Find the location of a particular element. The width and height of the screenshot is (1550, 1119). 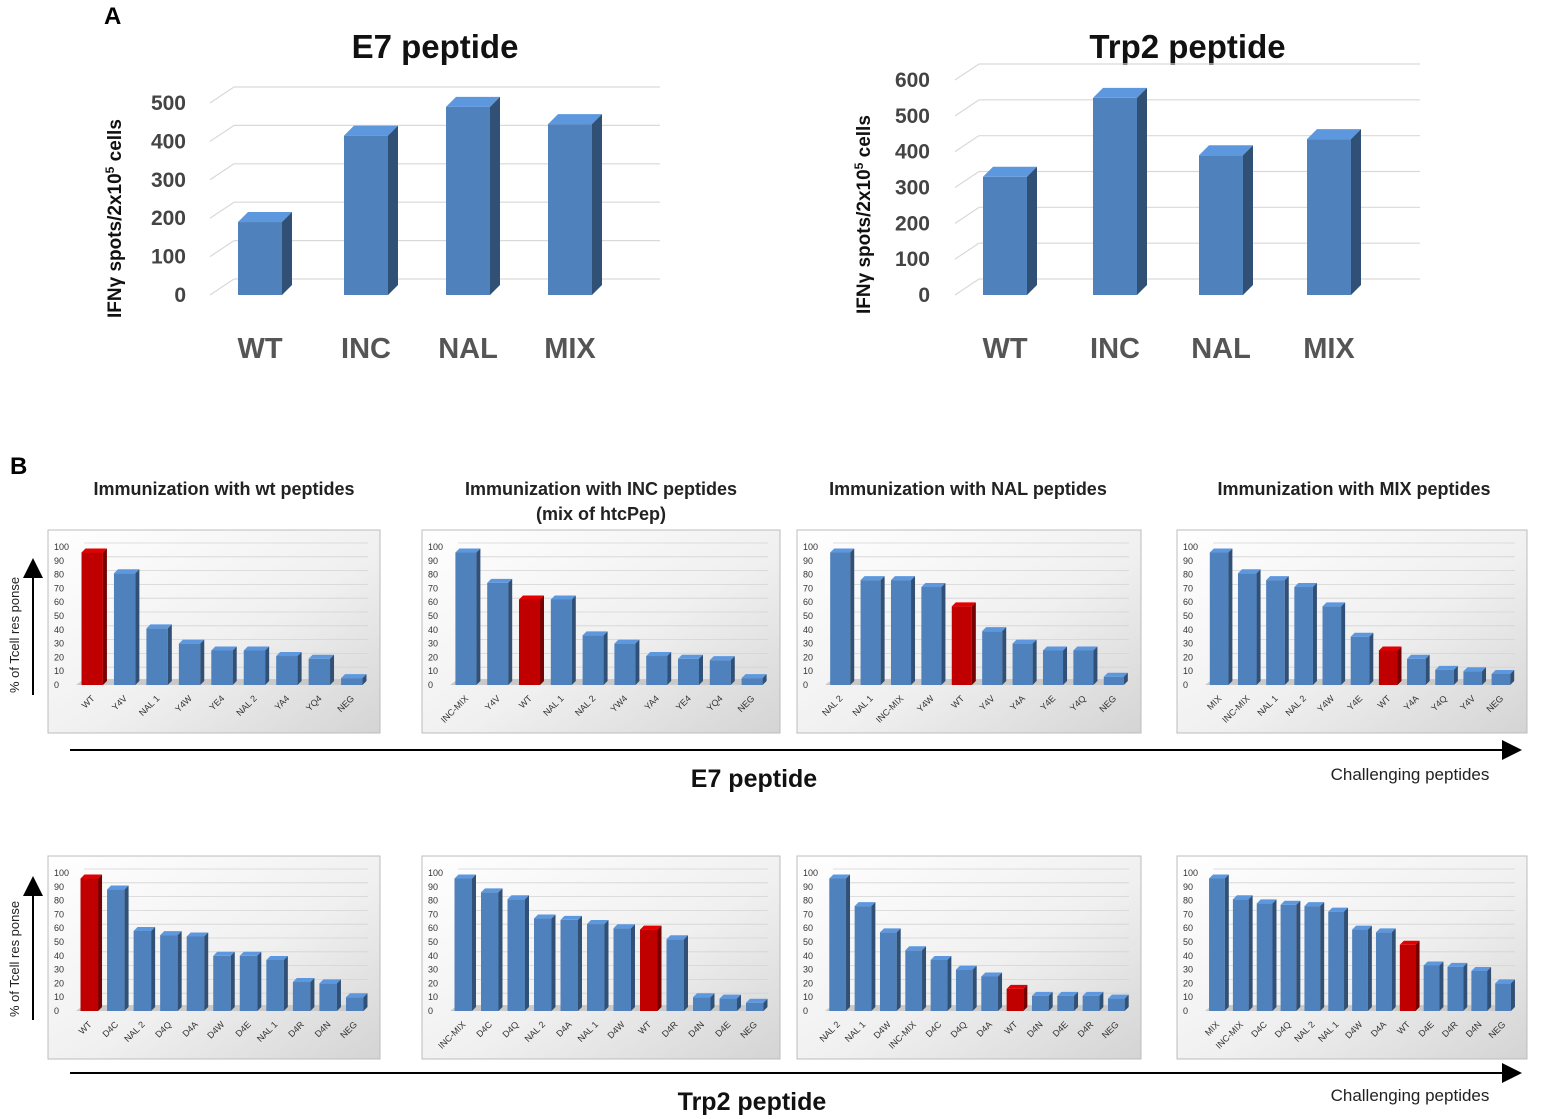

chart-floor is located at coordinates (977, 1008).